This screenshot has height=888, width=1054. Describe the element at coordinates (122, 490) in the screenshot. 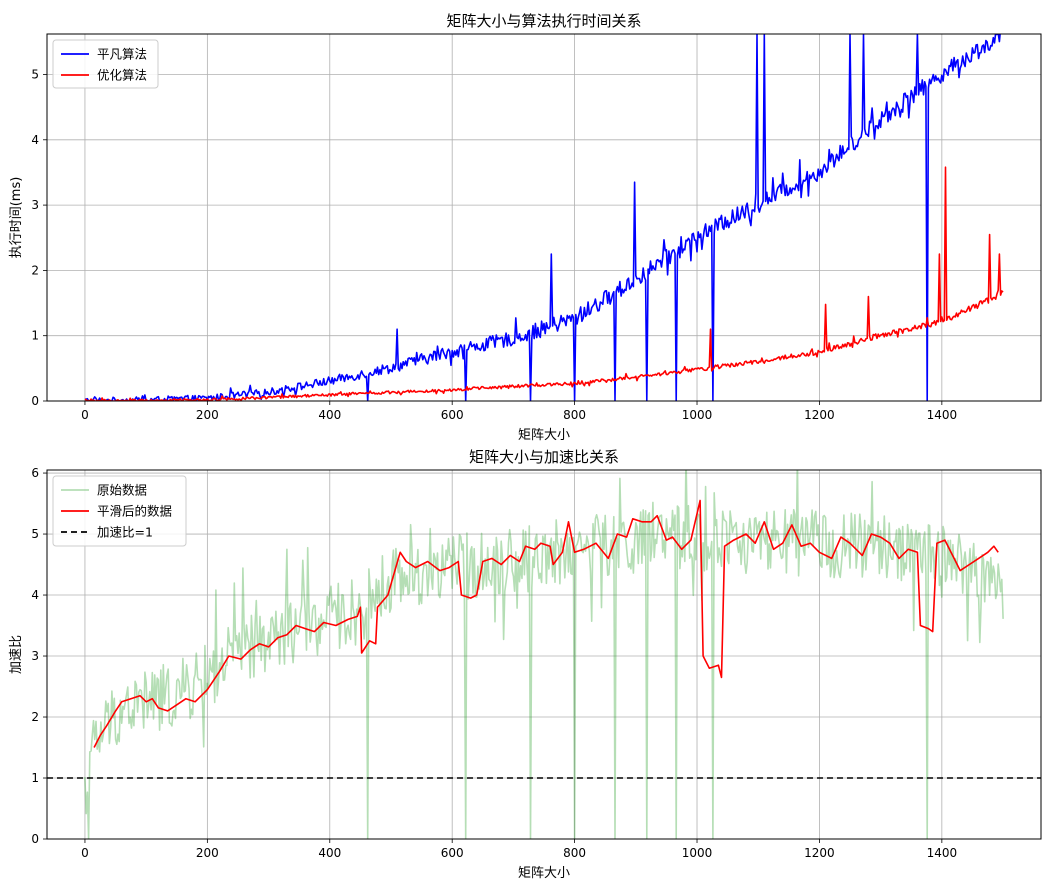

I see `legend-entry-label: 原始数据` at that location.